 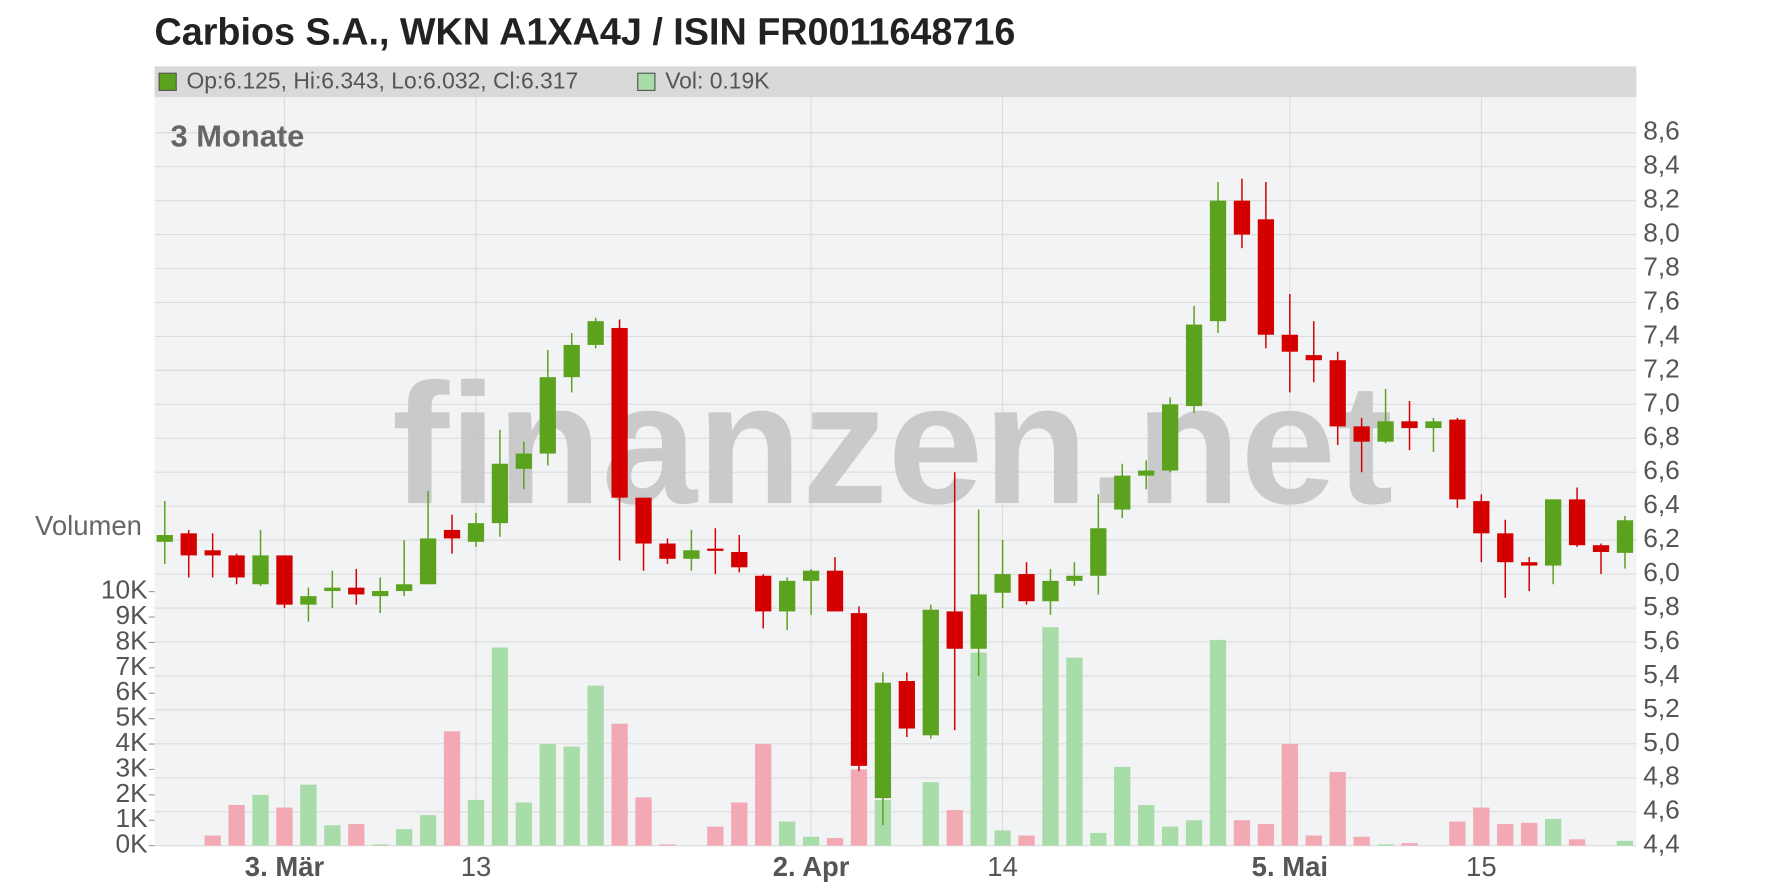 I want to click on y-tick-label: 7,4, so click(x=1661, y=334).